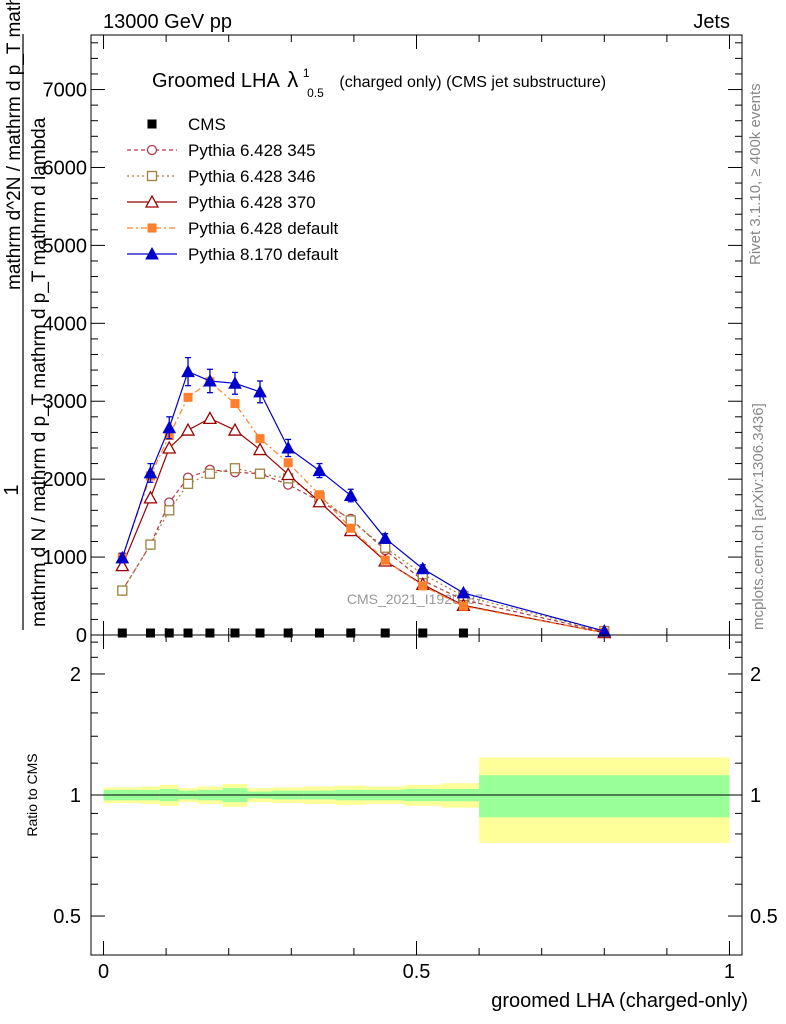 The image size is (786, 1024). Describe the element at coordinates (65, 558) in the screenshot. I see `y-tick-label: 1000` at that location.